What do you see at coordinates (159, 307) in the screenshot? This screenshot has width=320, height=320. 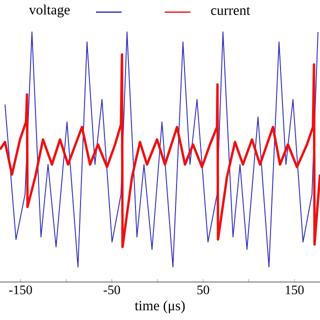 I see `x-axis-title: time (μs)` at bounding box center [159, 307].